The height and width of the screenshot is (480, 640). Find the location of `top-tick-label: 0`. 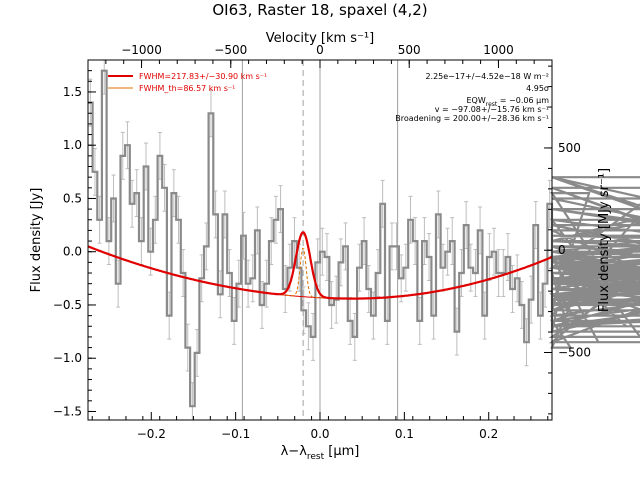

top-tick-label: 0 is located at coordinates (320, 50).